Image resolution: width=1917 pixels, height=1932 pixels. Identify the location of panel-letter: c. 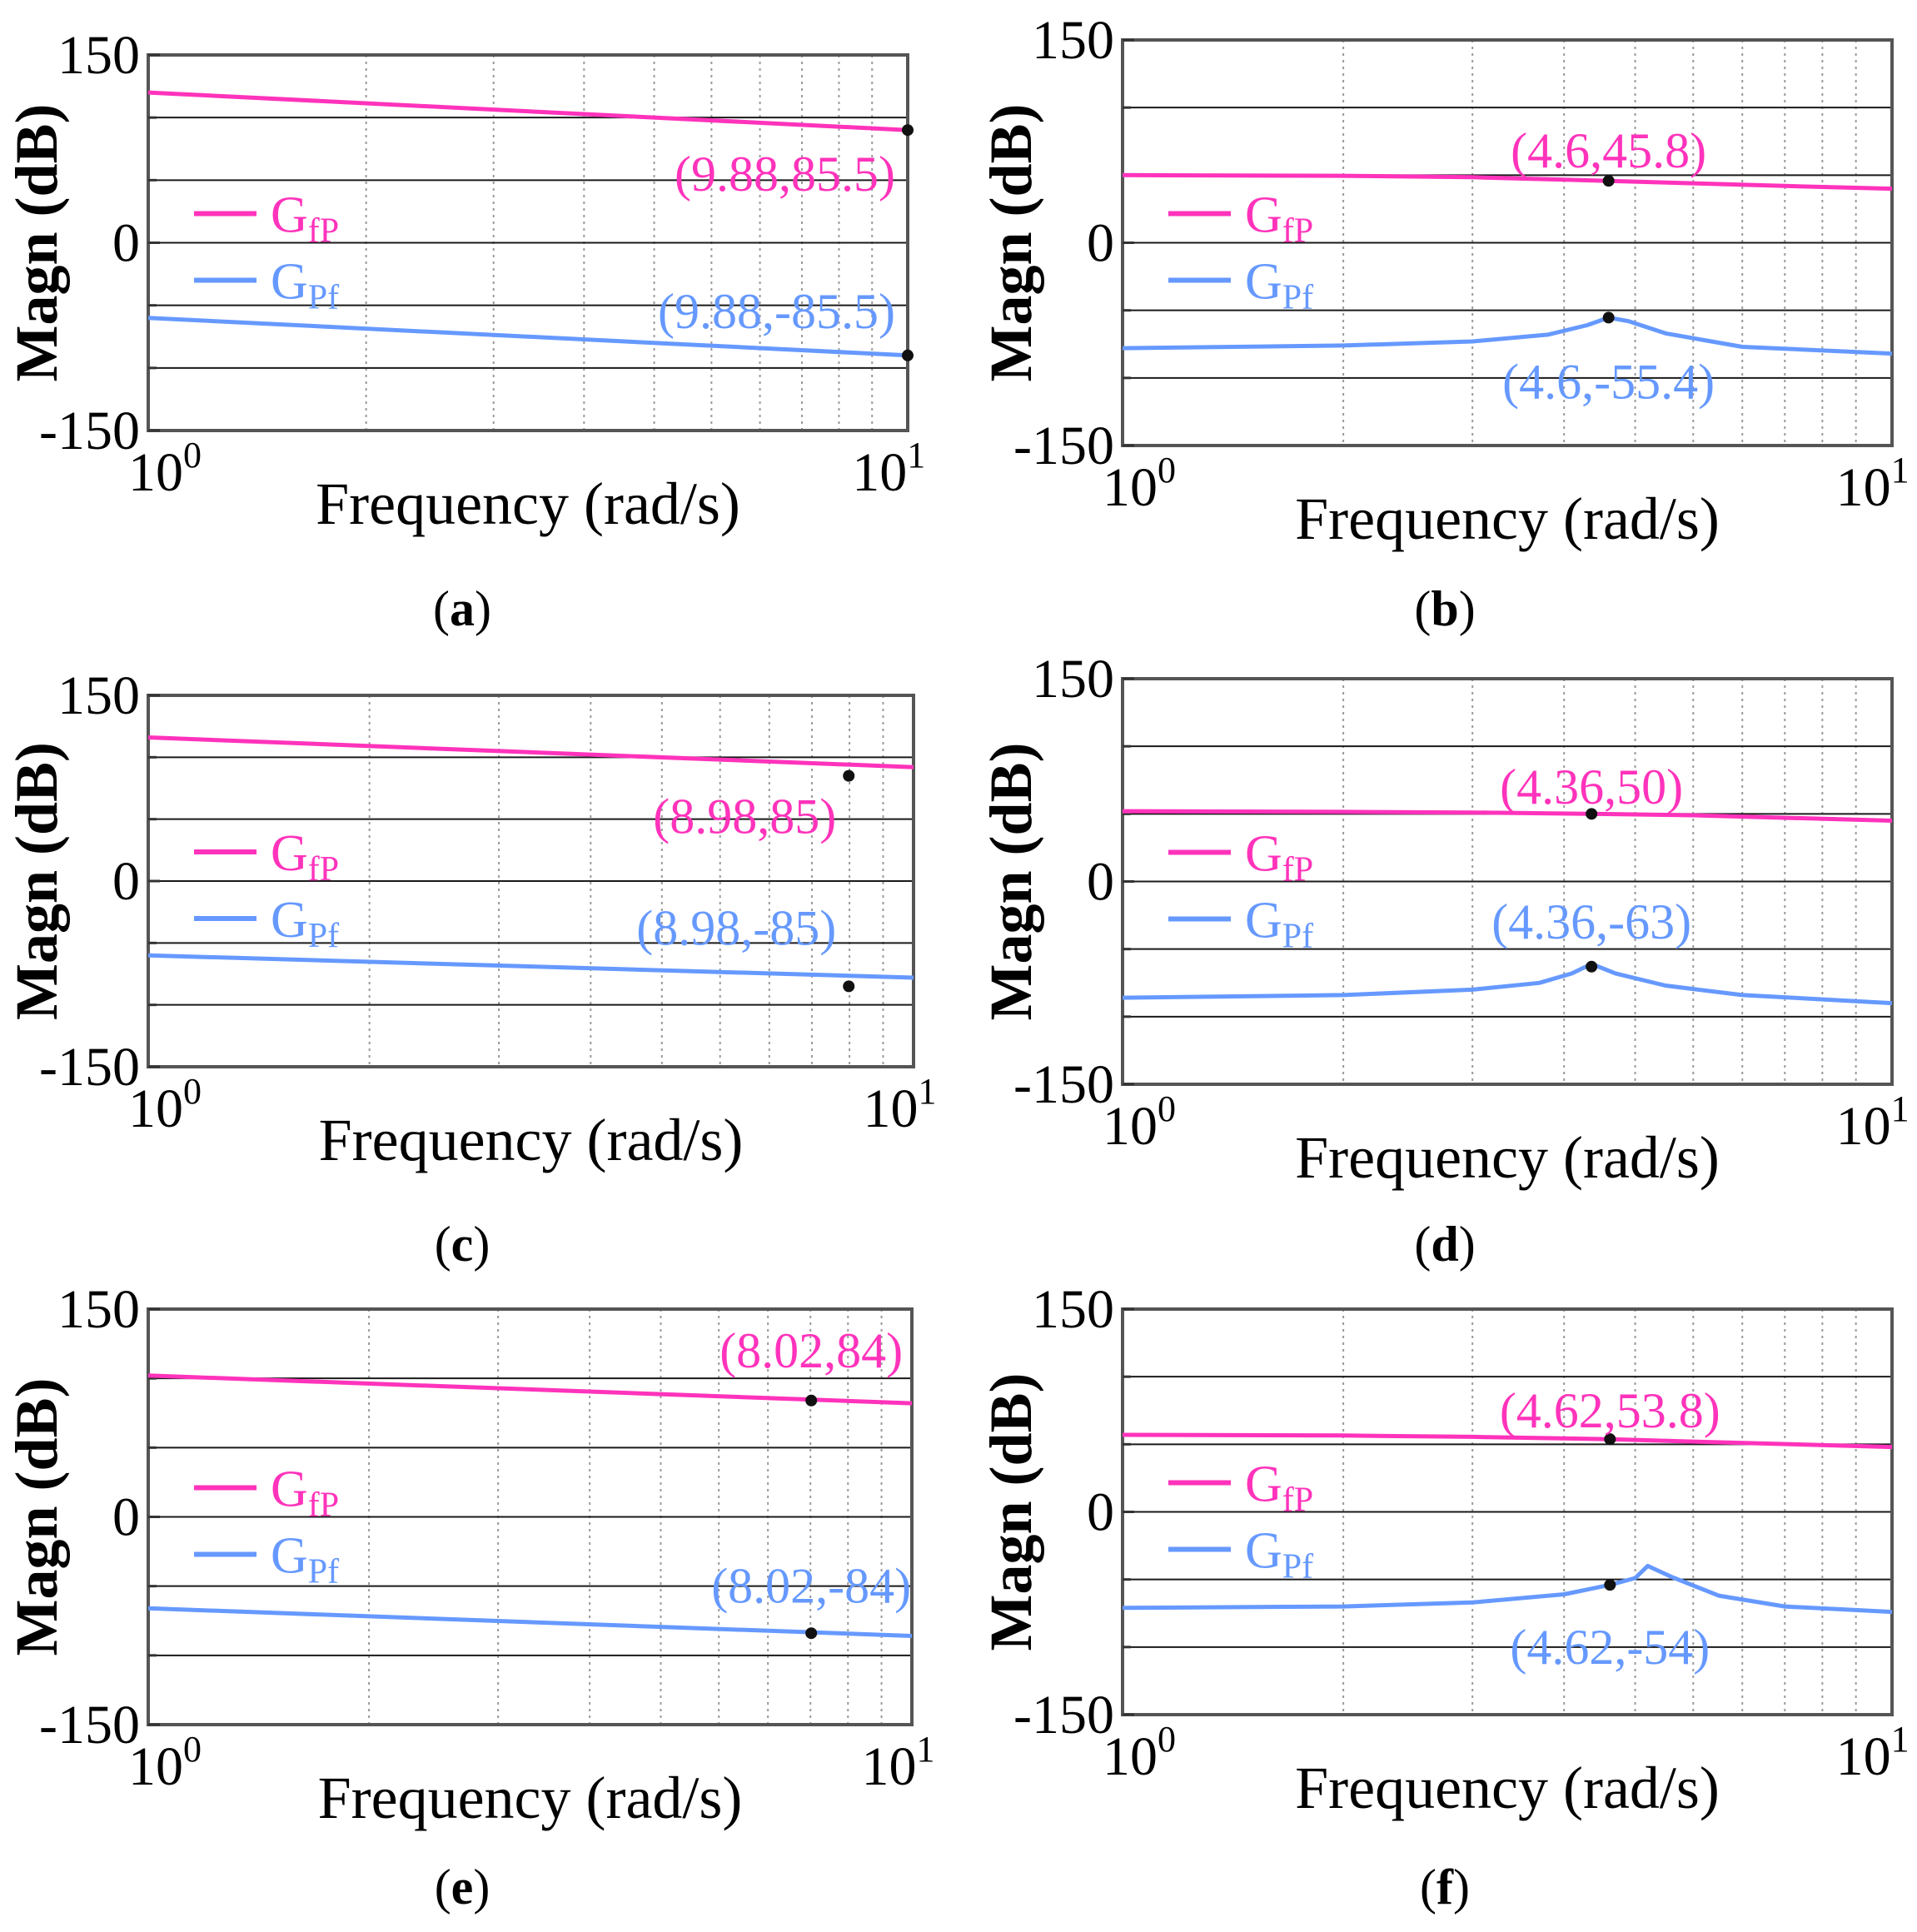
(462, 1245).